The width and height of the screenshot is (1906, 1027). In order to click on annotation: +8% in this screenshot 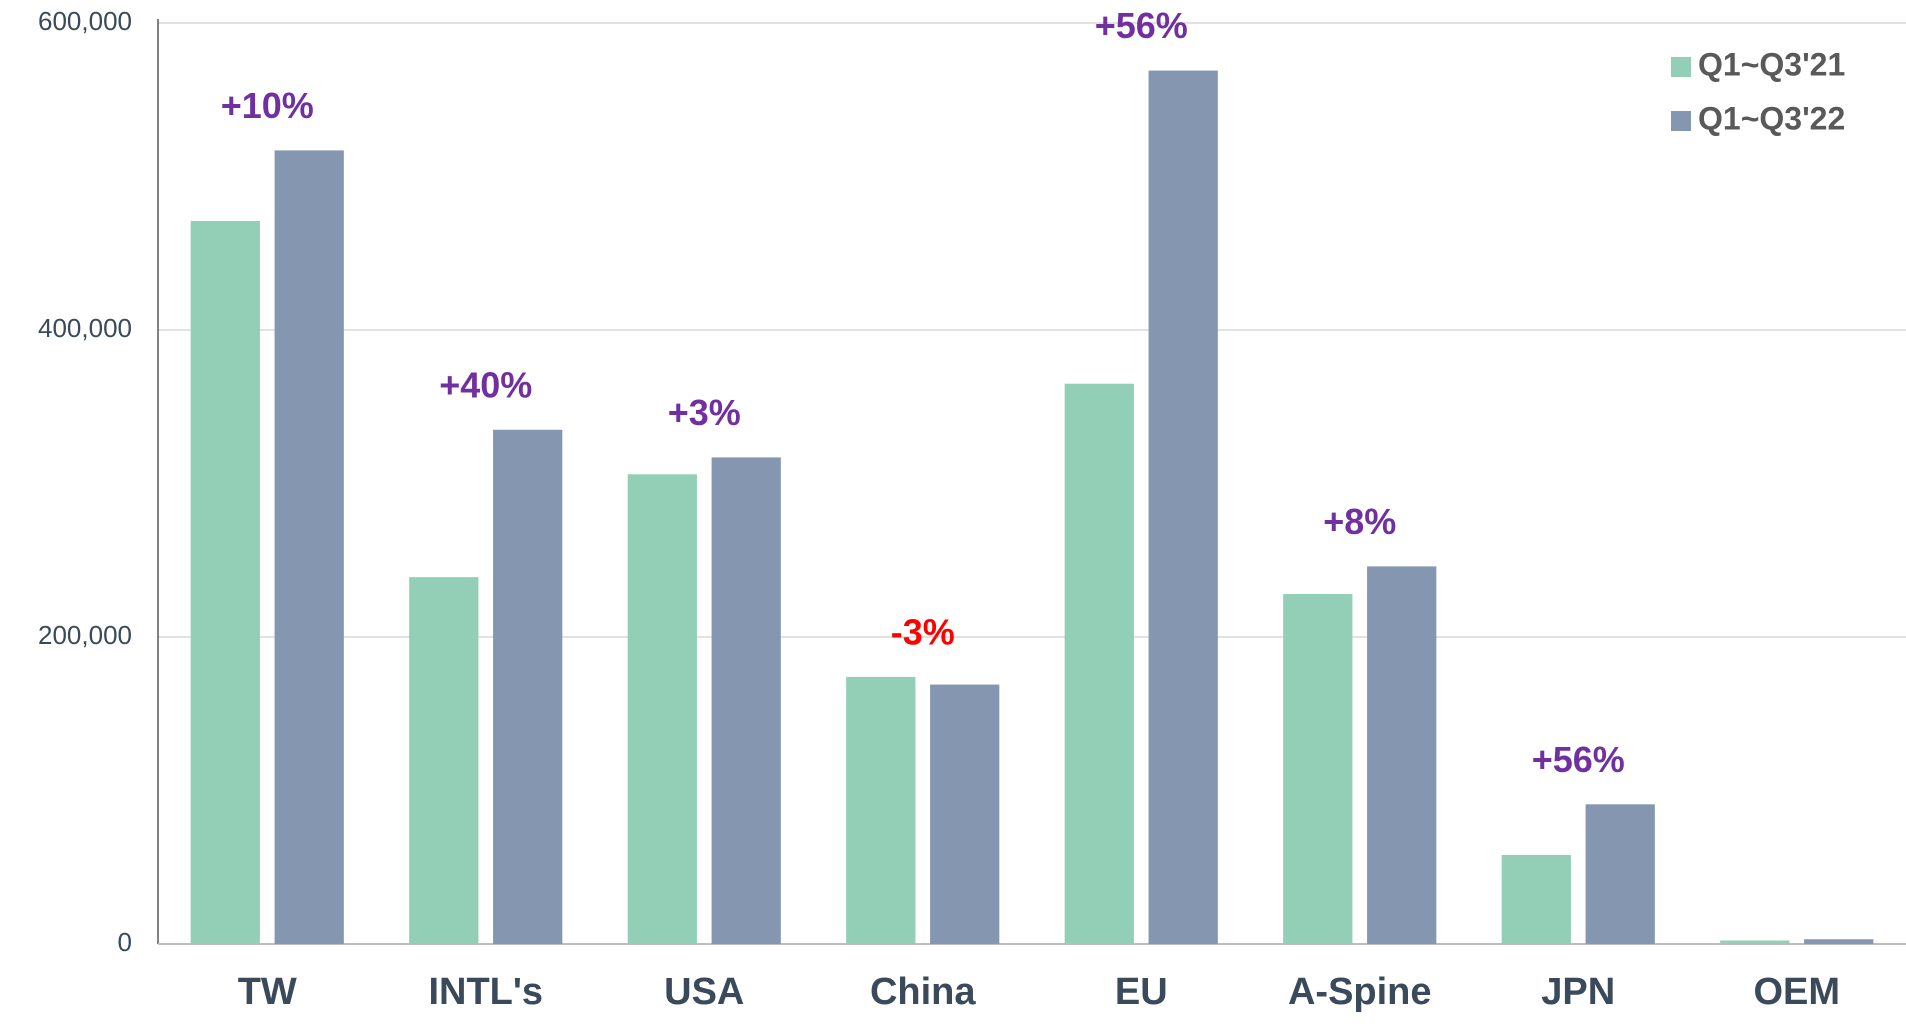, I will do `click(1359, 521)`.